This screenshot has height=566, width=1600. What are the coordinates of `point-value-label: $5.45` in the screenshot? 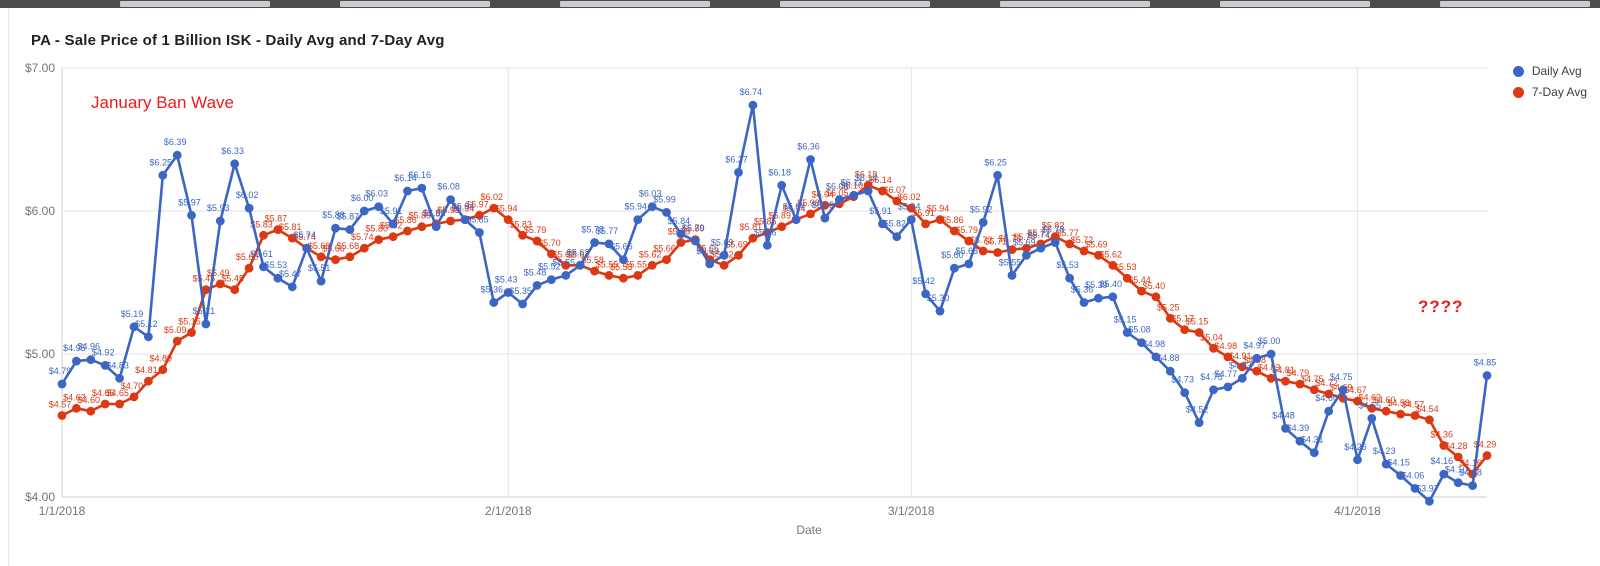 It's located at (232, 279).